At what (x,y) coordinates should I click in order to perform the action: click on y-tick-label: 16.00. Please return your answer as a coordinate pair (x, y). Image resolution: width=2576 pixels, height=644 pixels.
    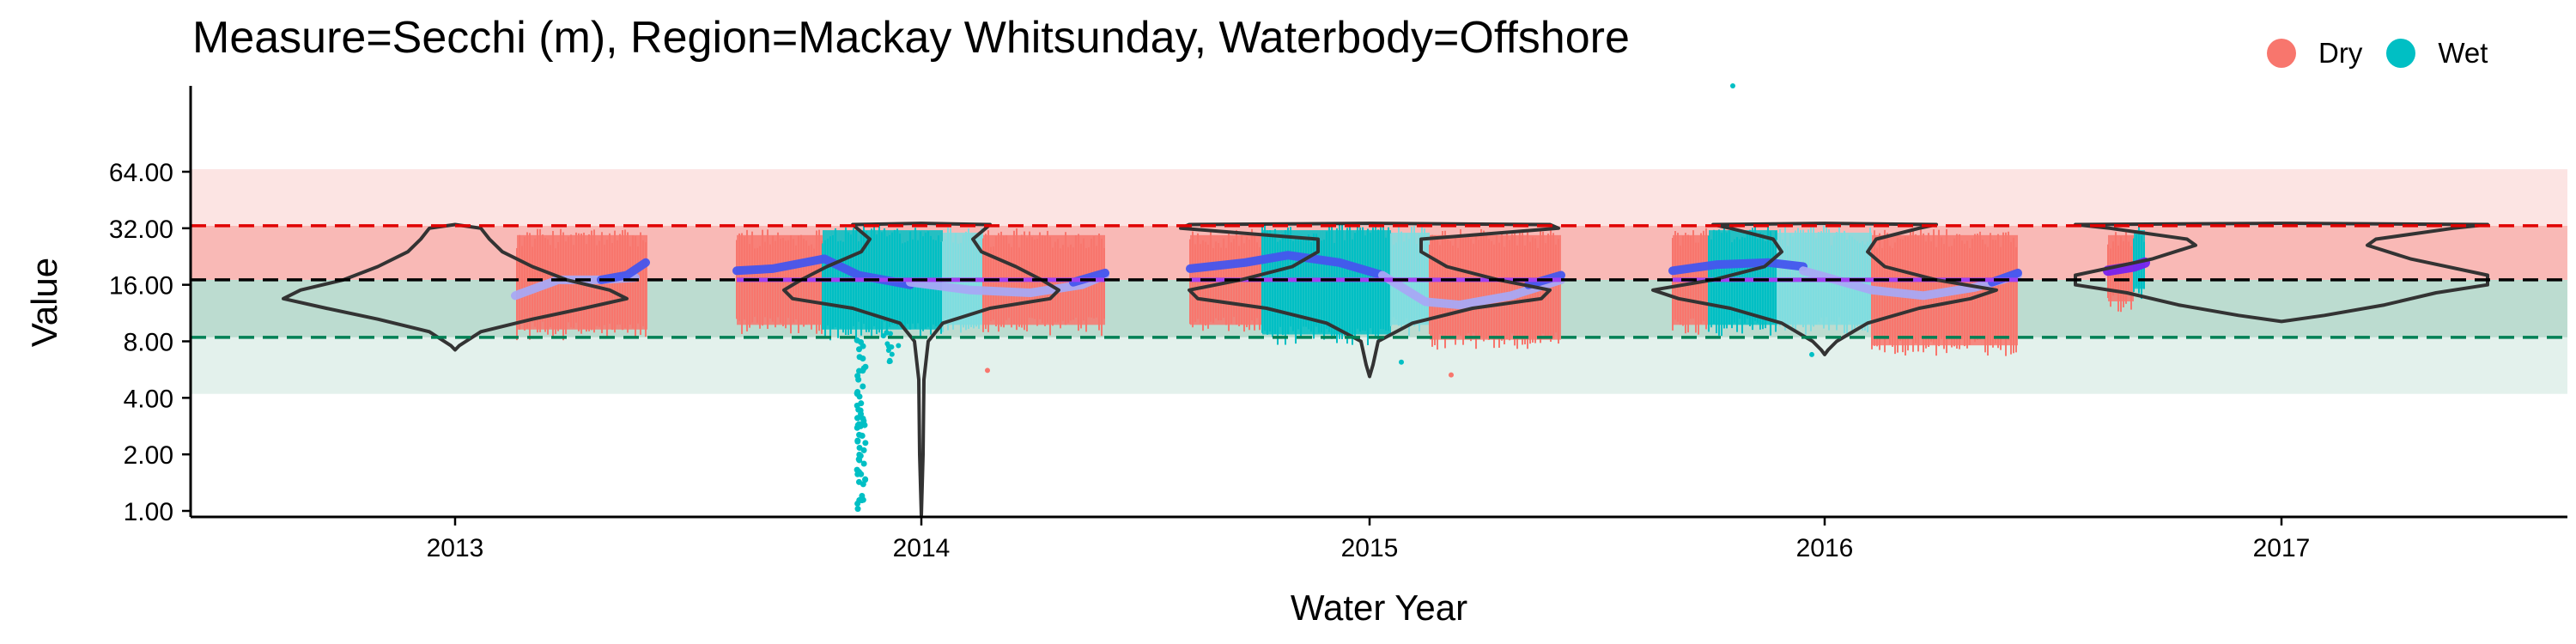
    Looking at the image, I should click on (141, 286).